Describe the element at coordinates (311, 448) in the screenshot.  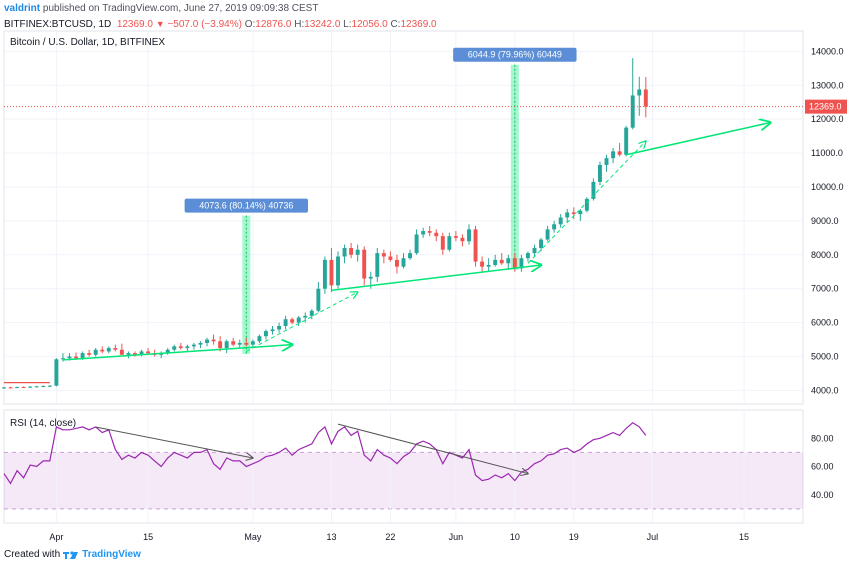
I see `rsi-divergence-lines` at that location.